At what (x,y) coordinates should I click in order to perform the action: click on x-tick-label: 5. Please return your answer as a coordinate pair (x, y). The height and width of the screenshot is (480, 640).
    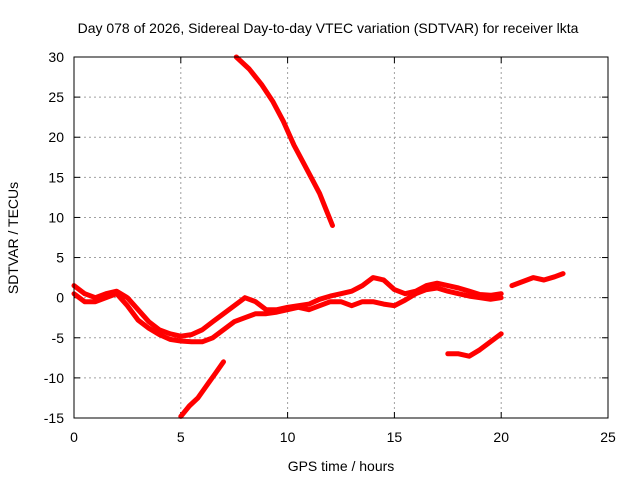
    Looking at the image, I should click on (181, 437).